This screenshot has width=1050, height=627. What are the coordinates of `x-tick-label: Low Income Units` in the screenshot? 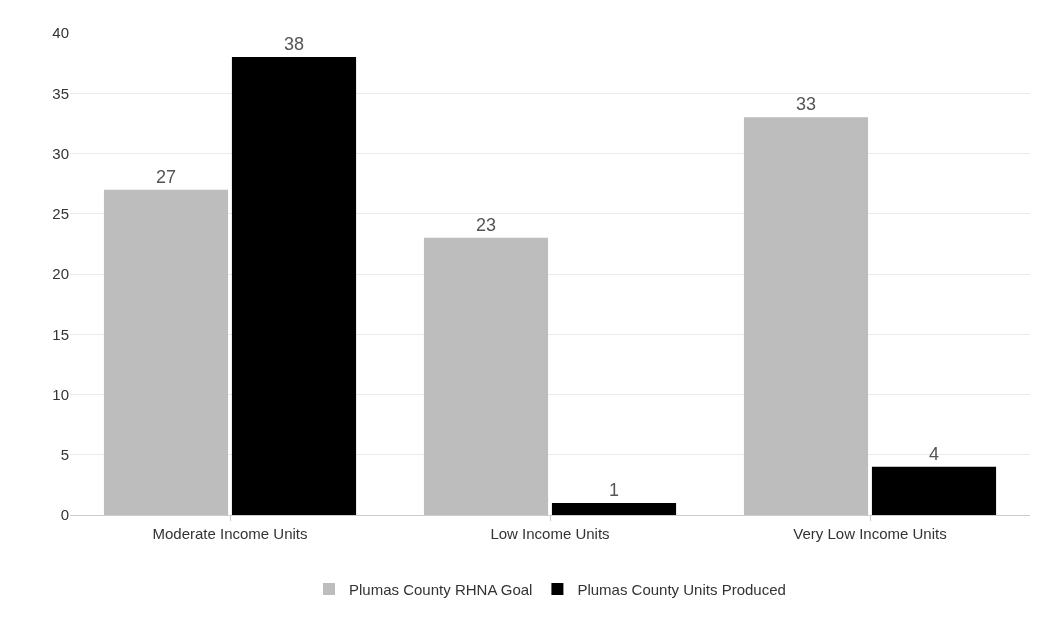 It's located at (550, 533).